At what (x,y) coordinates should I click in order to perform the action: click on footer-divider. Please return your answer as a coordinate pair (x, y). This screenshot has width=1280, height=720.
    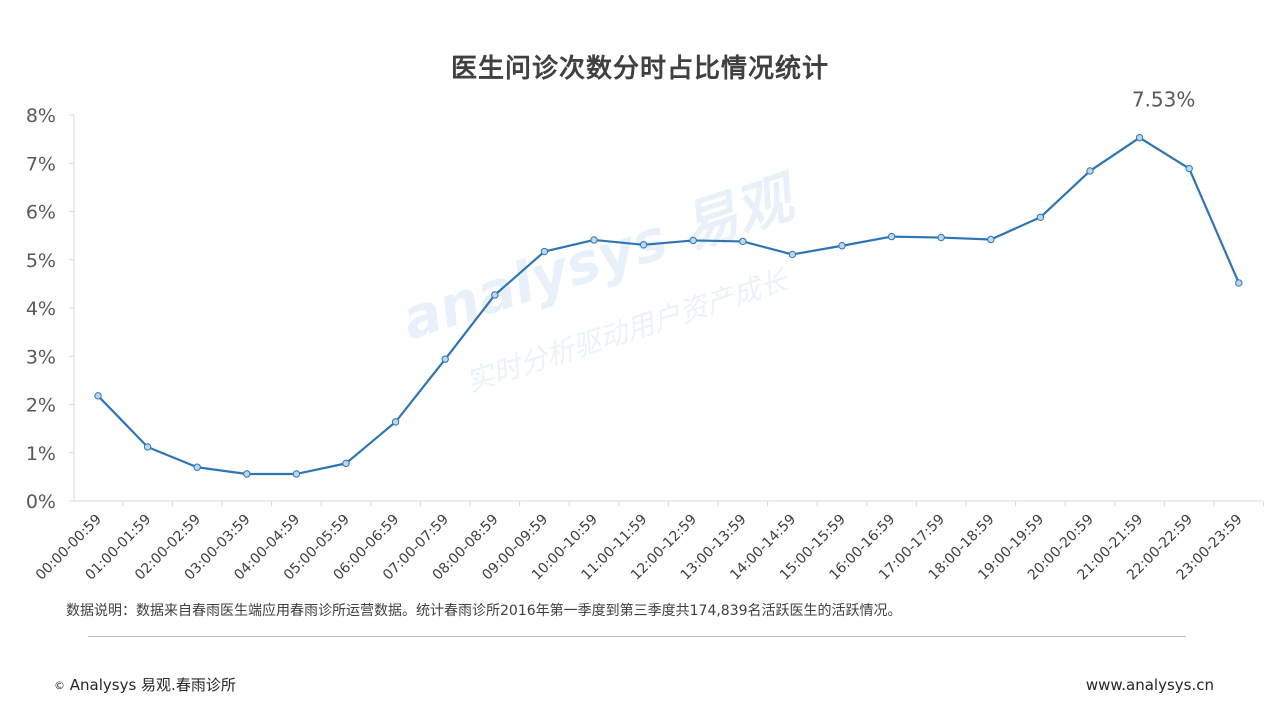
    Looking at the image, I should click on (637, 636).